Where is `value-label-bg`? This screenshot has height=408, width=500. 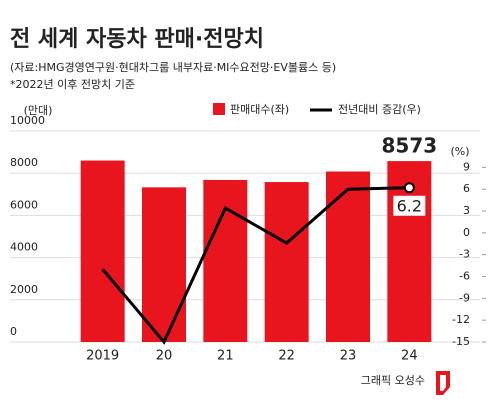
value-label-bg is located at coordinates (409, 205).